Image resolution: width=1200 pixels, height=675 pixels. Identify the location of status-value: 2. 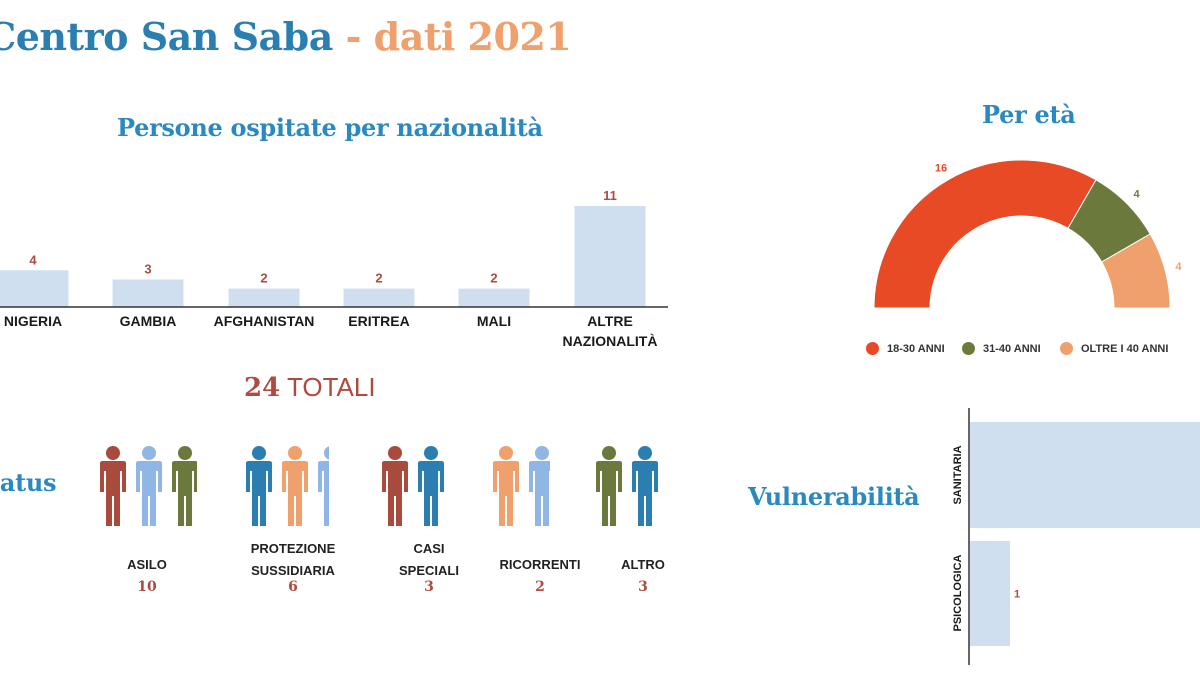
(540, 587).